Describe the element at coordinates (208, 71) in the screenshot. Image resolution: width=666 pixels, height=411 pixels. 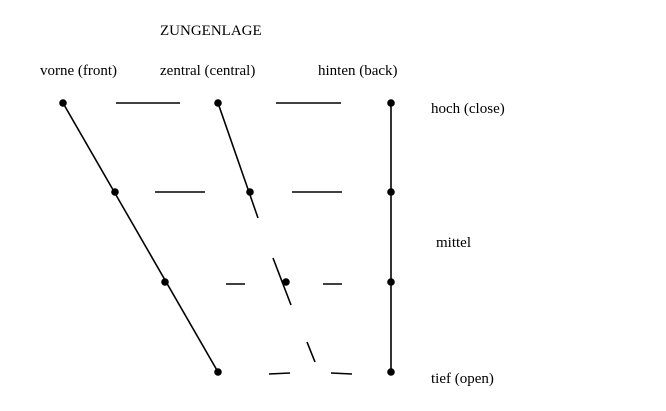
I see `column-label-central: zentral (central)` at that location.